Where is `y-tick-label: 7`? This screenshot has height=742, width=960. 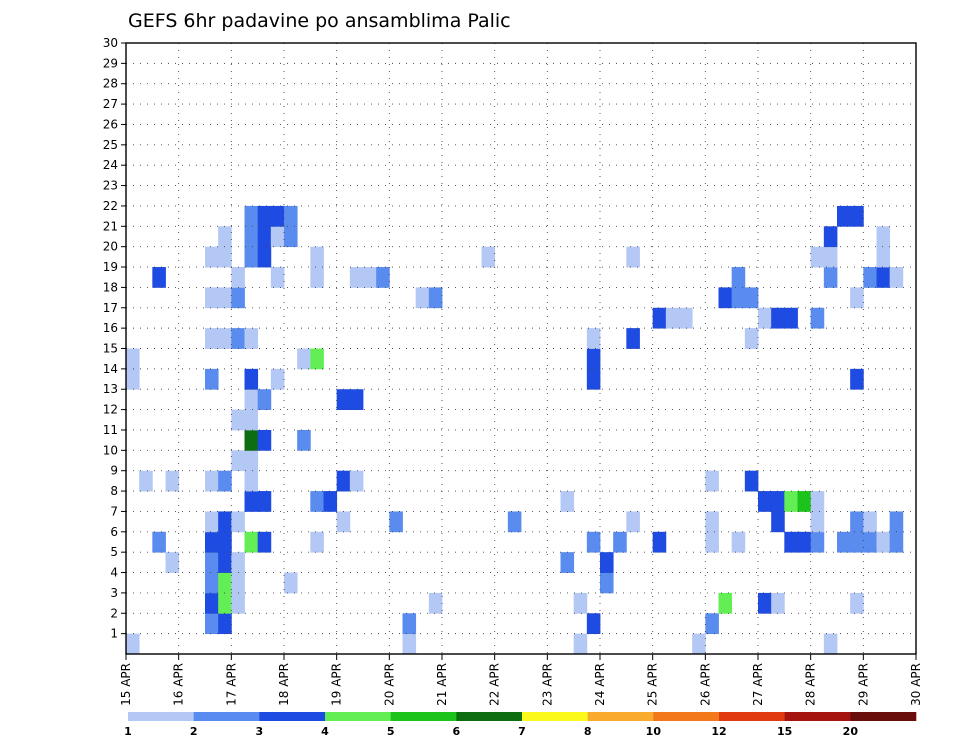
y-tick-label: 7 is located at coordinates (114, 511).